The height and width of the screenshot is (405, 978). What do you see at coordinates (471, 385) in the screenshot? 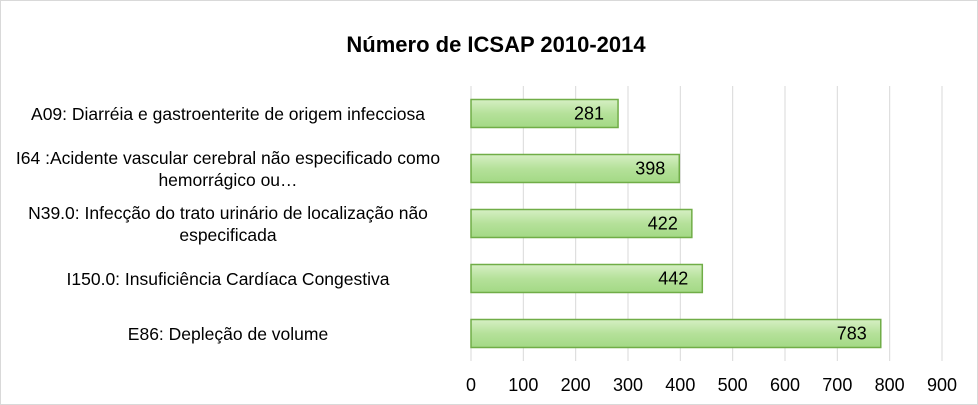
I see `x-tick-label: 0` at bounding box center [471, 385].